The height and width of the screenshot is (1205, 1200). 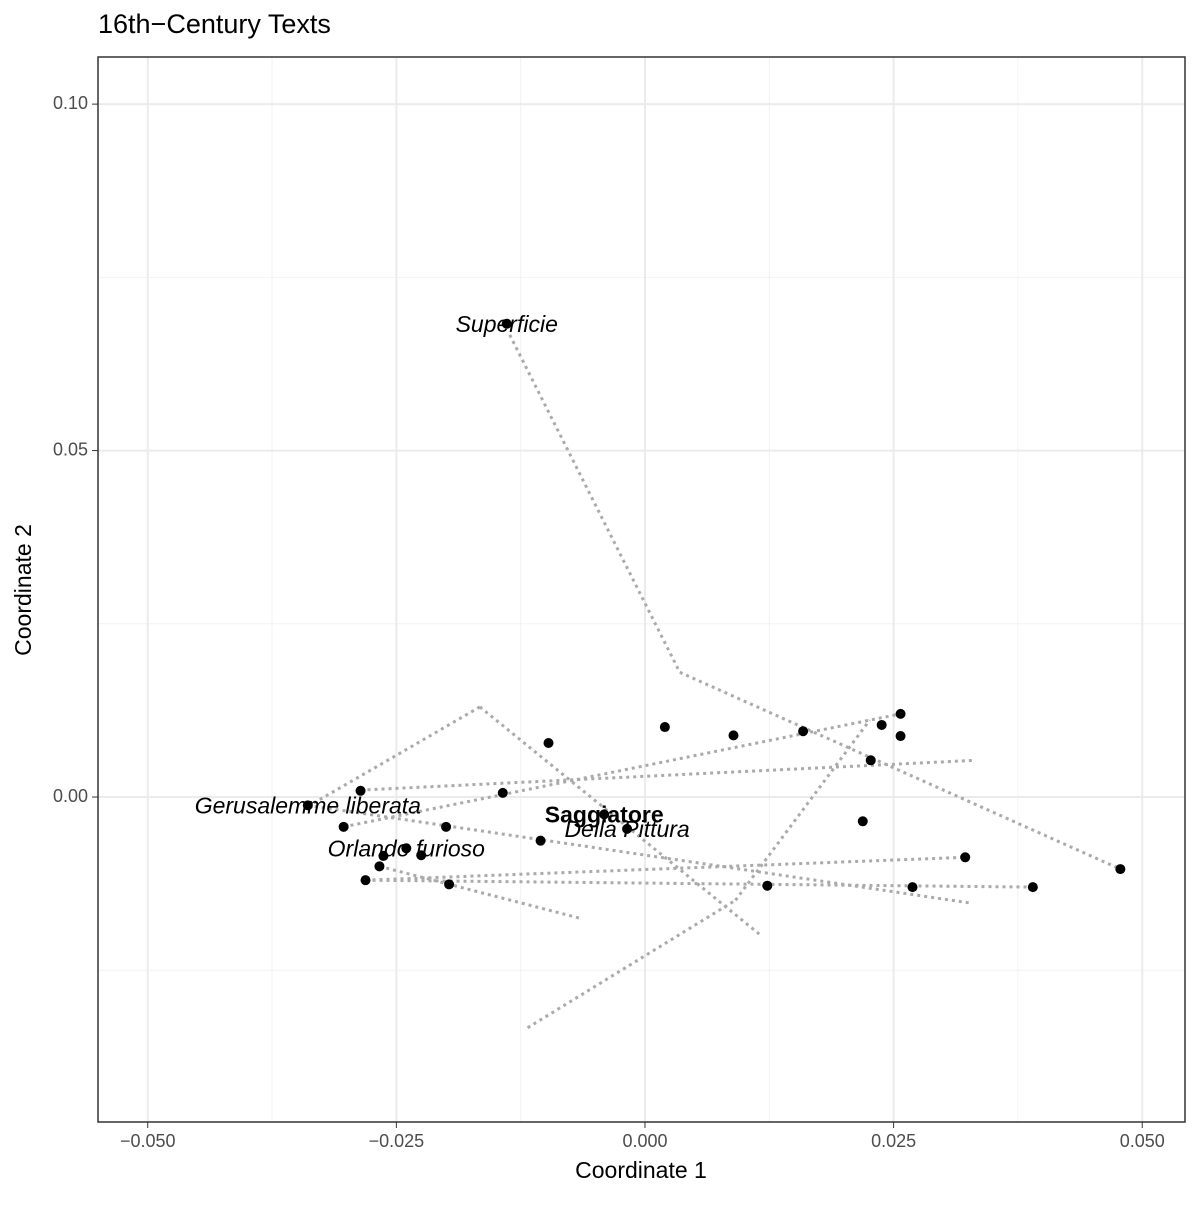 What do you see at coordinates (644, 1141) in the screenshot?
I see `x-tick-label: 0.000` at bounding box center [644, 1141].